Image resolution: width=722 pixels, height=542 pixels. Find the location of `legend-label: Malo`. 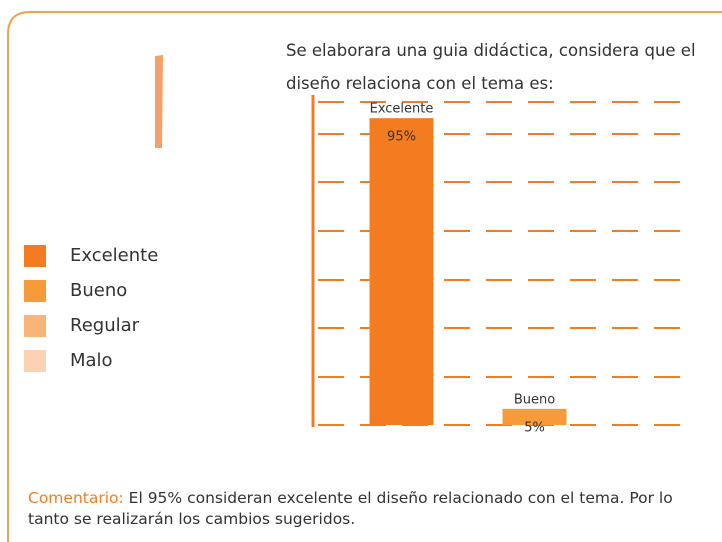

legend-label: Malo is located at coordinates (91, 360).